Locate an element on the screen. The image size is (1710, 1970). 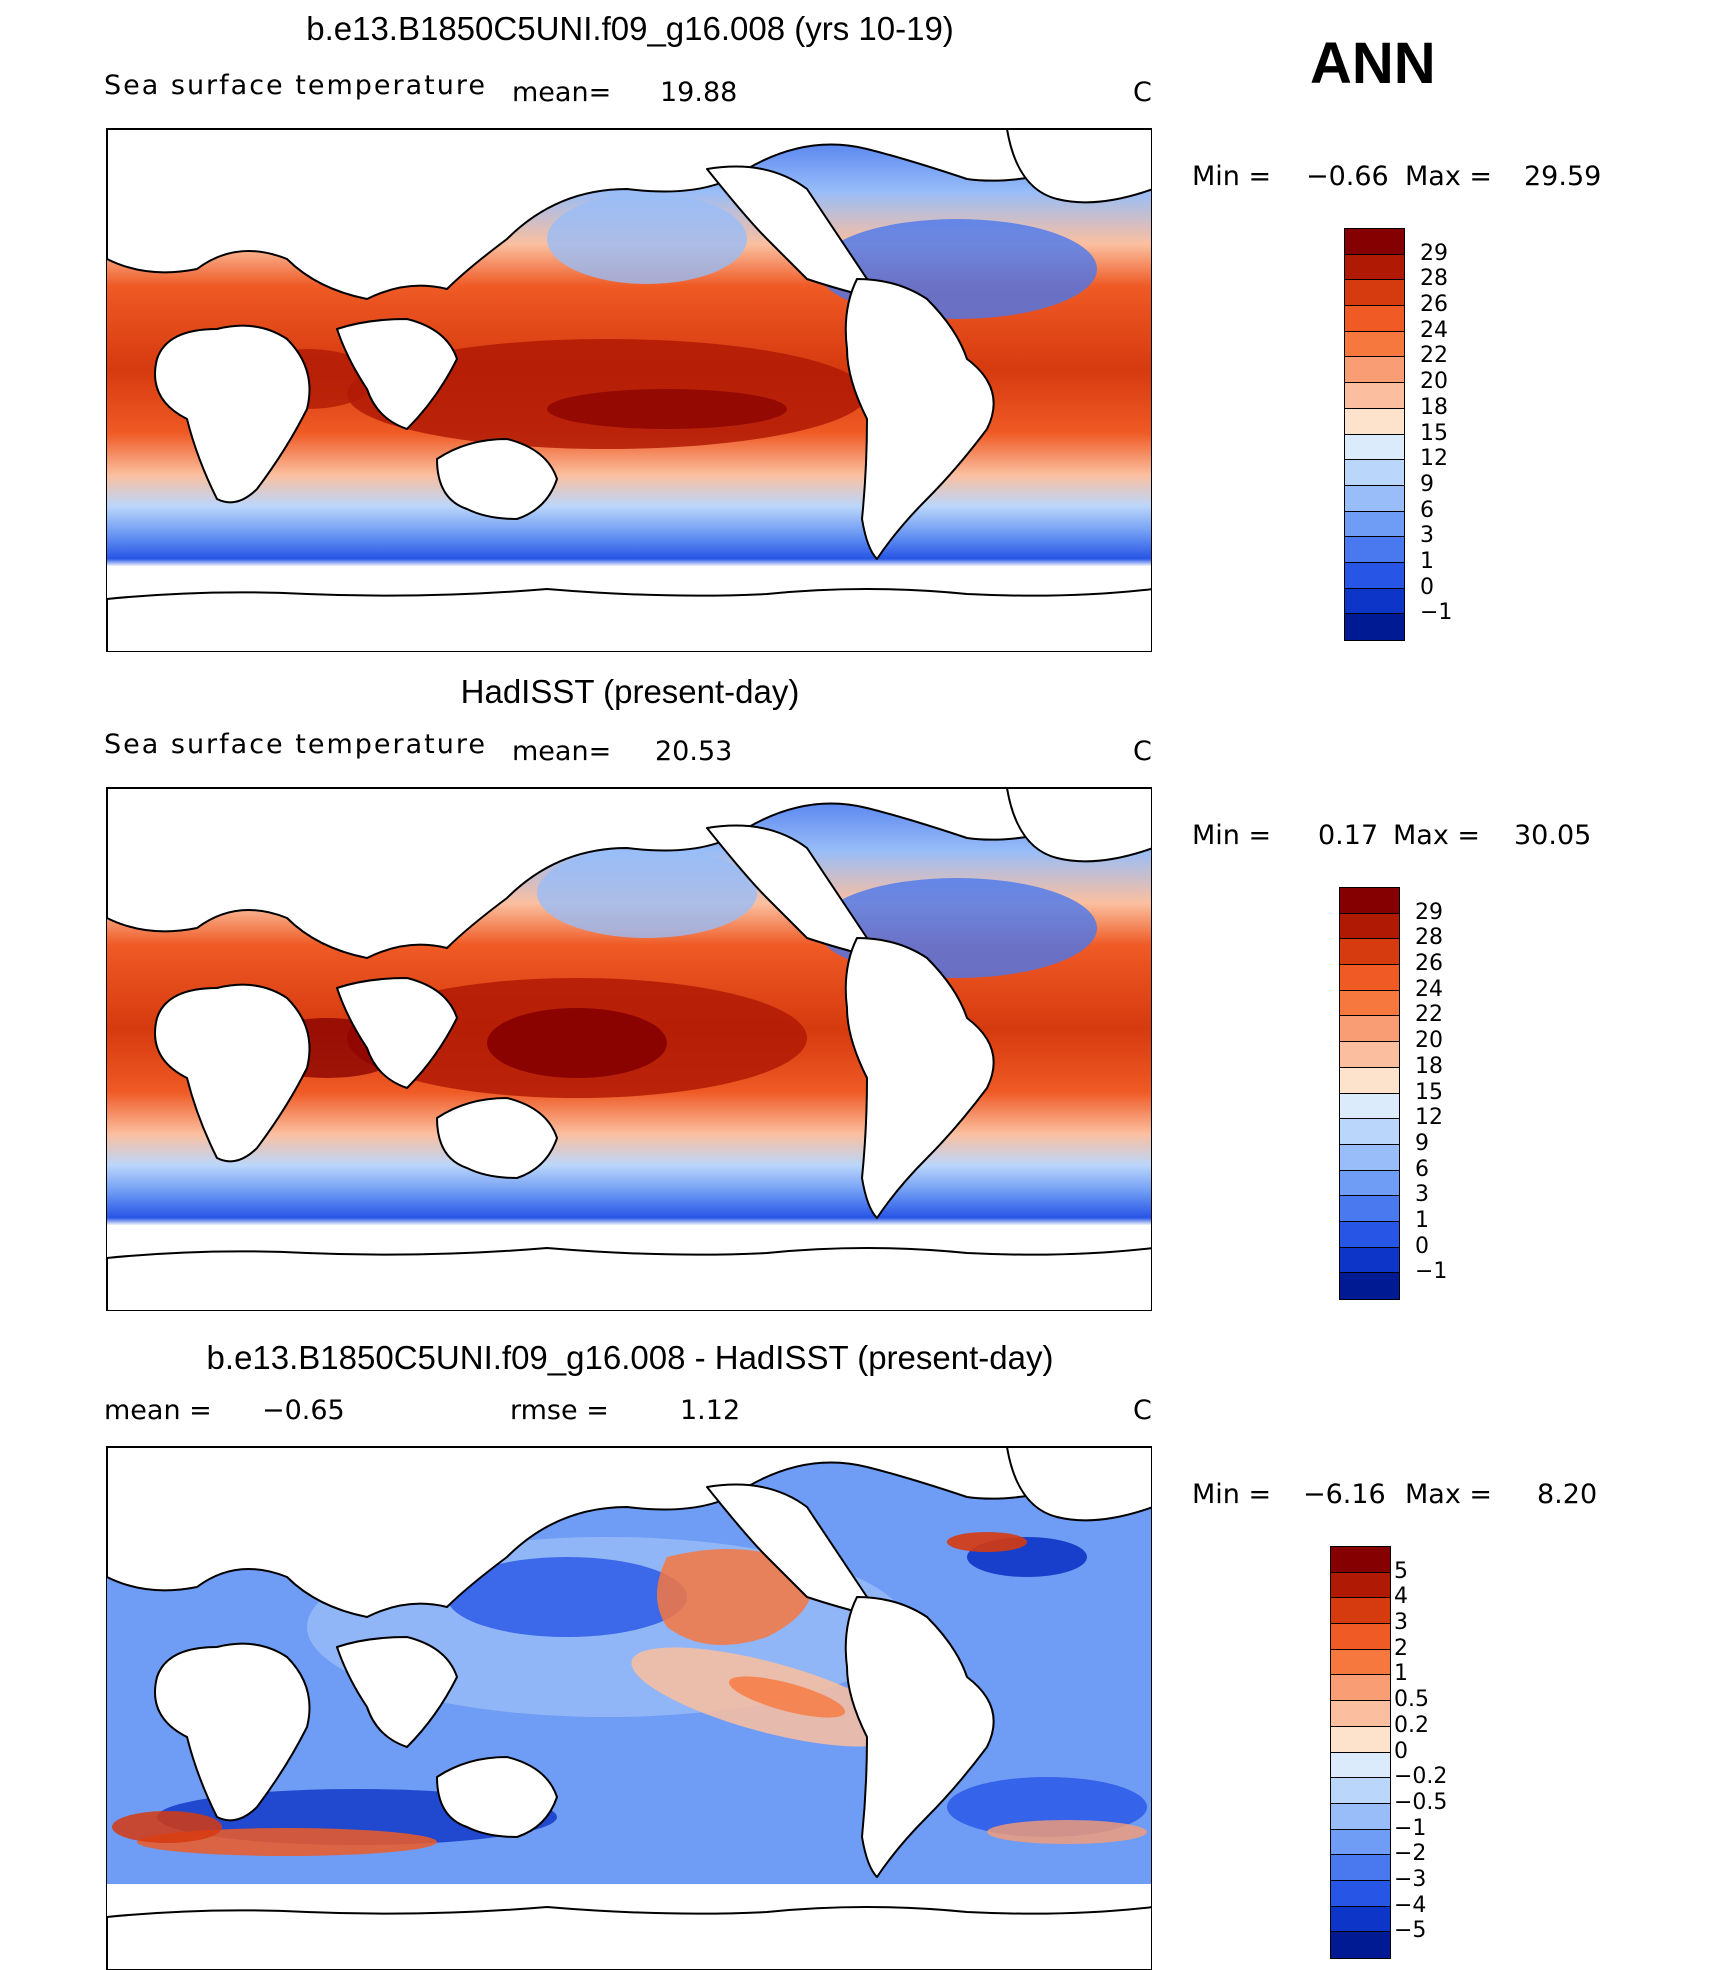
panel1-min-label: Min = is located at coordinates (1232, 176).